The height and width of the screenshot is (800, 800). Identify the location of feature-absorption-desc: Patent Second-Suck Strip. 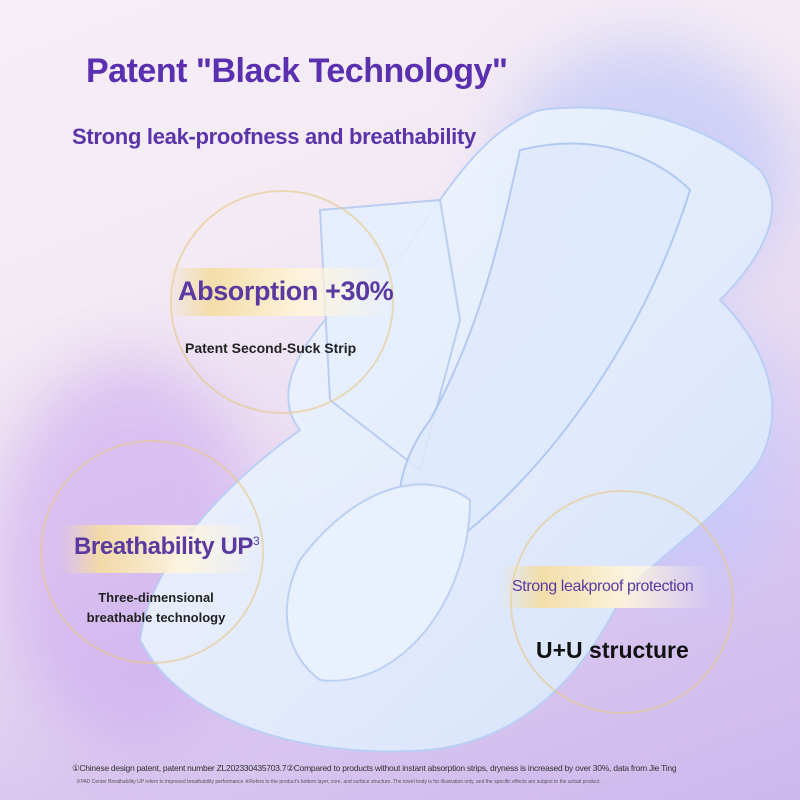
(271, 348).